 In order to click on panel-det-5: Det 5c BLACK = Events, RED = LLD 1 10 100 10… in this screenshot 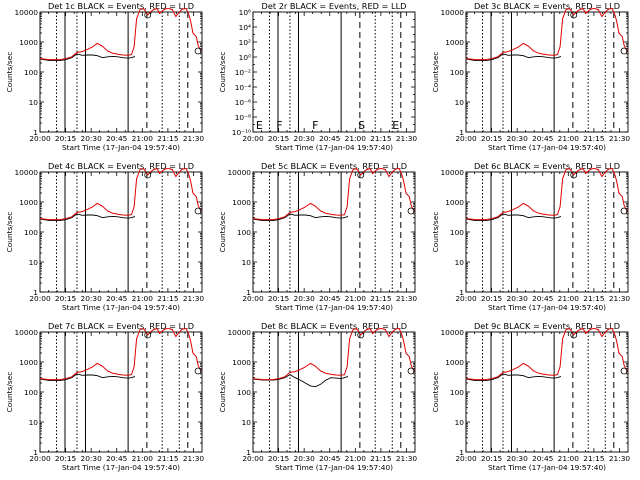, I will do `click(317, 236)`.